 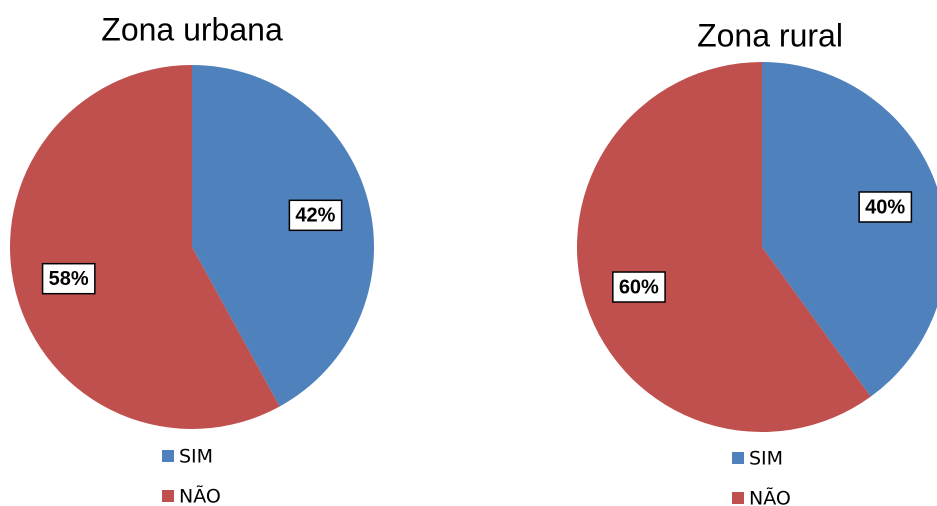 I want to click on data-label: 42%, so click(x=315, y=215).